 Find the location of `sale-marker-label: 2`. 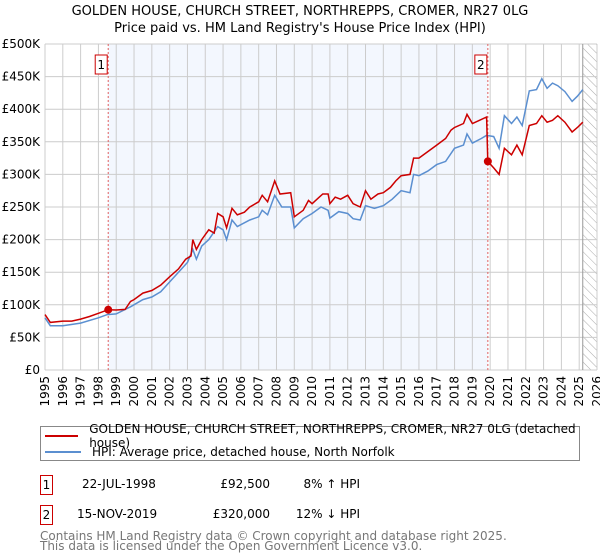

sale-marker-label: 2 is located at coordinates (481, 65).